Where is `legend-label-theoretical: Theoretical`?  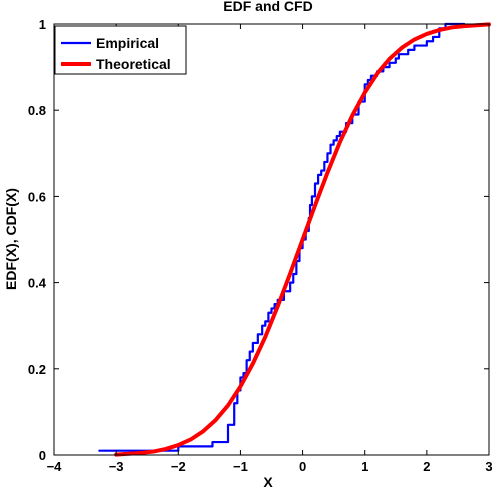 legend-label-theoretical: Theoretical is located at coordinates (133, 64).